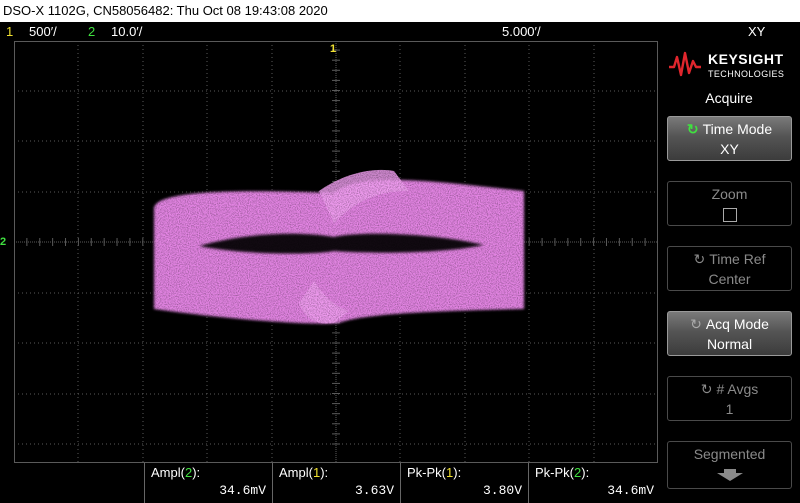 Image resolution: width=800 pixels, height=503 pixels. I want to click on measurement-ampl-2: Ampl(2): 34.6mV, so click(207, 483).